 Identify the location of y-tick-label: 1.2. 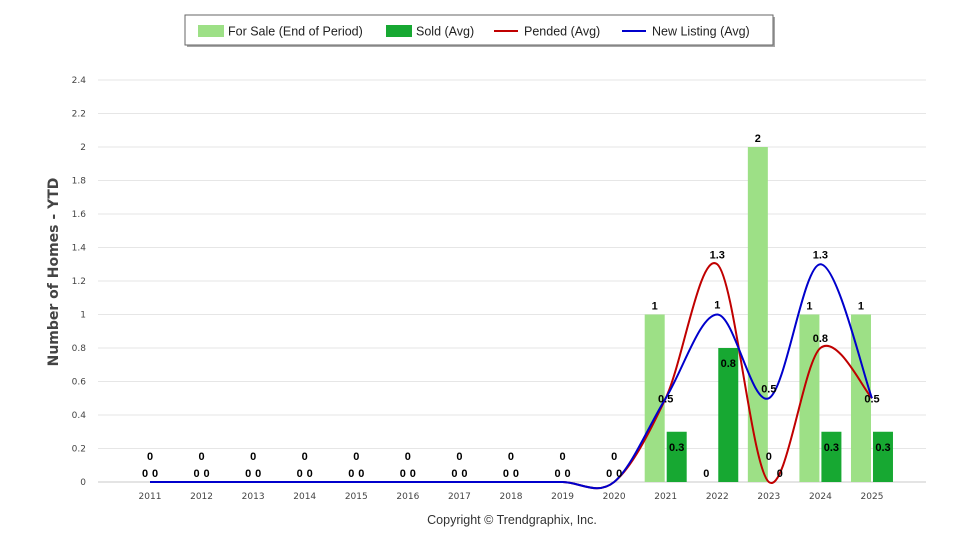
(79, 282).